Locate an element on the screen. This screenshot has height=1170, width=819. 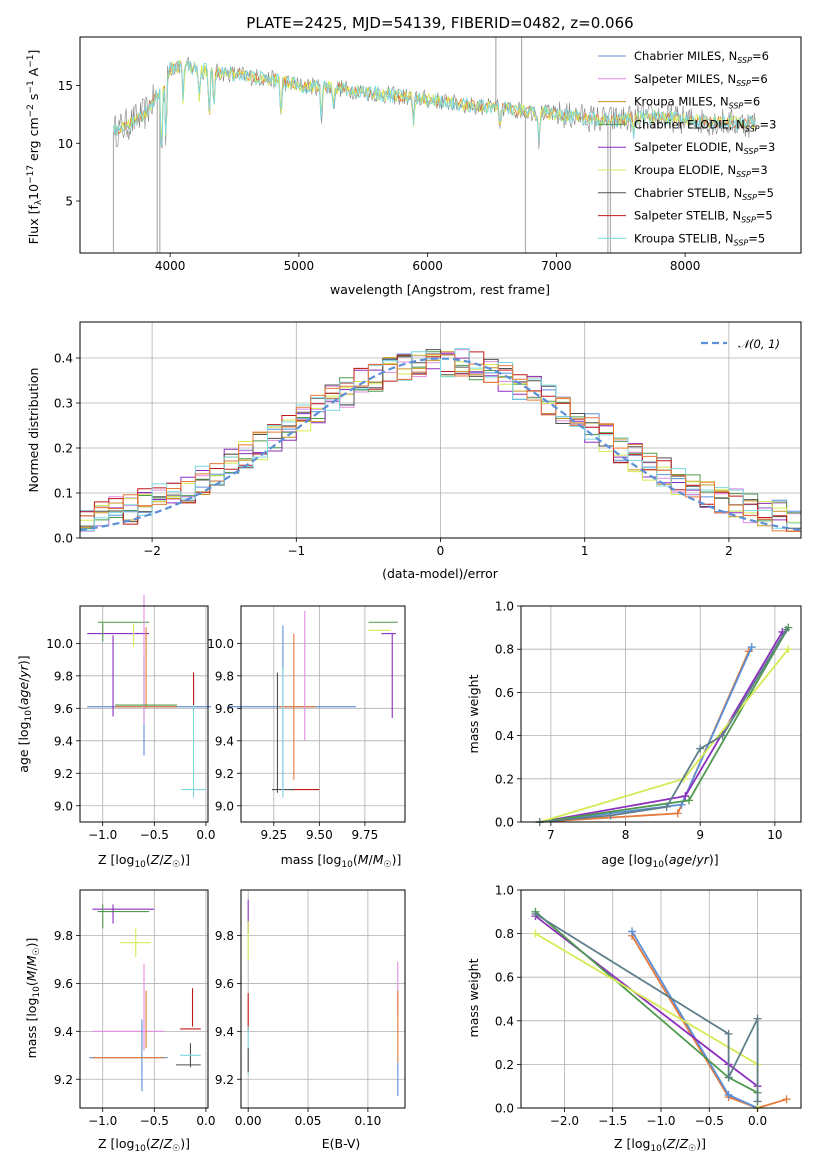
legend-entry: Kroupa STELIB, NSSP=5 is located at coordinates (699, 239).